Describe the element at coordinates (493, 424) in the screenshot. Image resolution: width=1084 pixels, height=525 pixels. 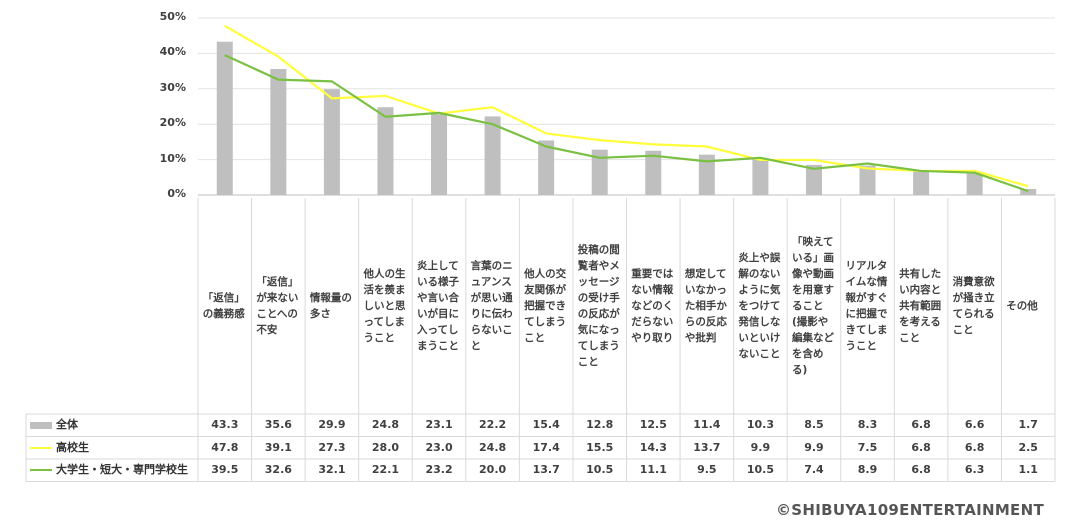
I see `data-label: 22.2` at that location.